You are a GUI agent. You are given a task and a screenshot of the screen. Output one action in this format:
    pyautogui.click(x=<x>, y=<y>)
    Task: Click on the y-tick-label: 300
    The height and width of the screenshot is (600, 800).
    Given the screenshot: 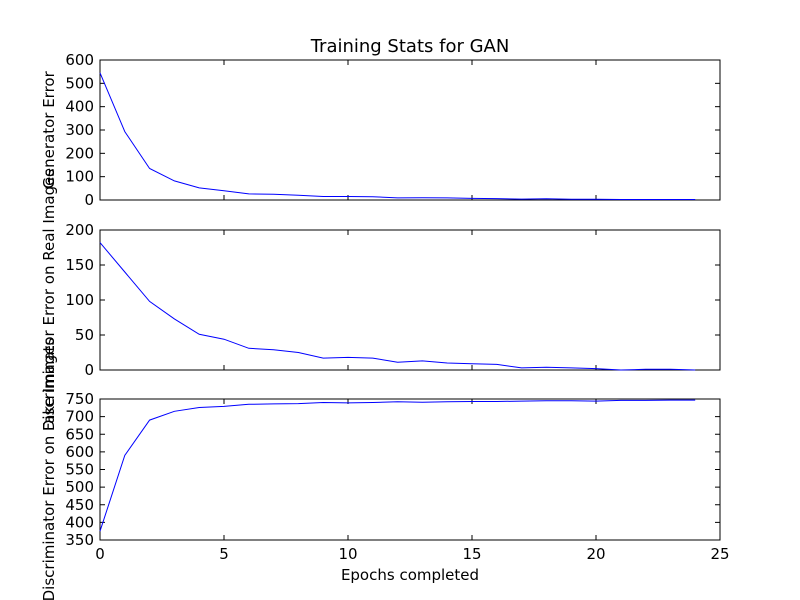 What is the action you would take?
    pyautogui.click(x=79, y=130)
    